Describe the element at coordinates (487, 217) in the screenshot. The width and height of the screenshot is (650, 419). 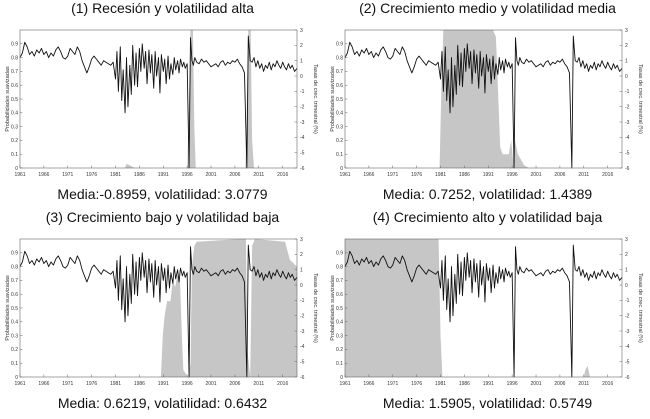
I see `panel-title: (4) Crecimiento alto y volatilidad baja` at that location.